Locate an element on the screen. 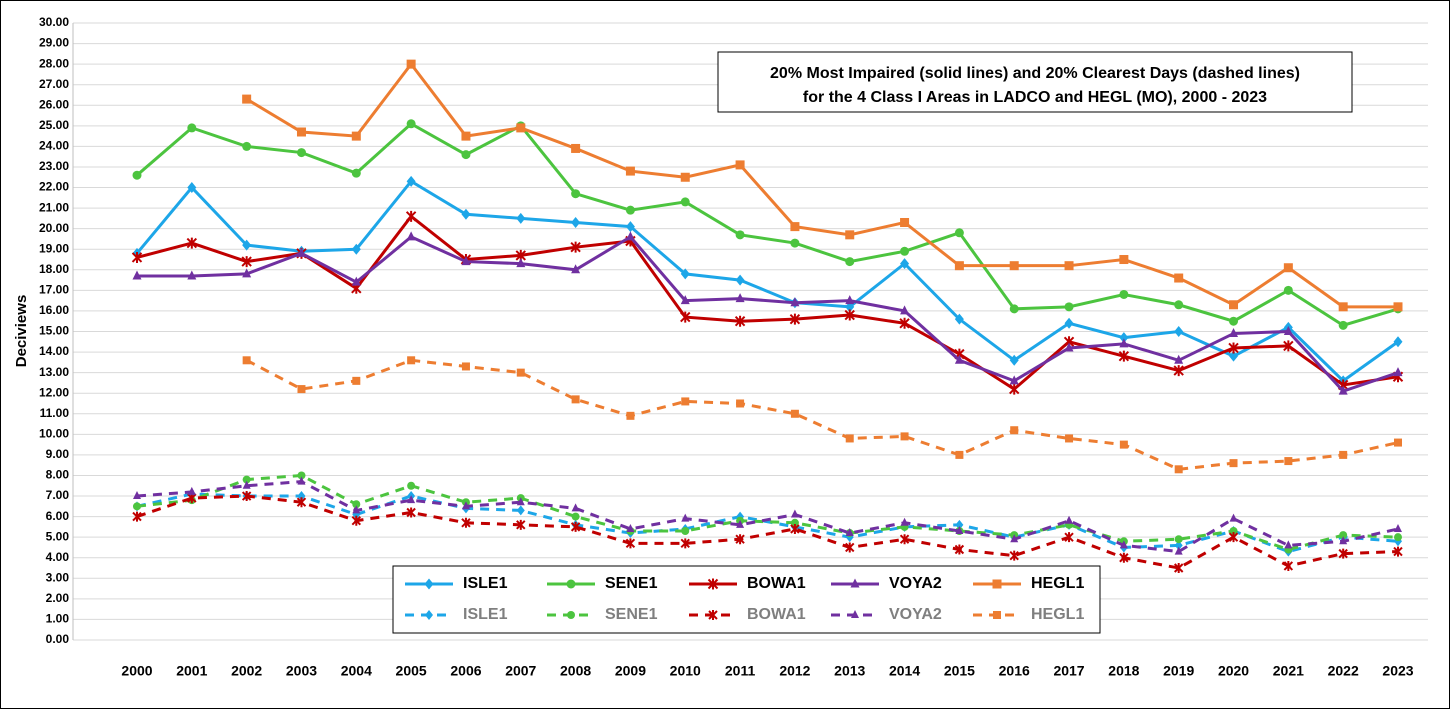 The width and height of the screenshot is (1450, 709). x-tick-label: 2017 is located at coordinates (1068, 671).